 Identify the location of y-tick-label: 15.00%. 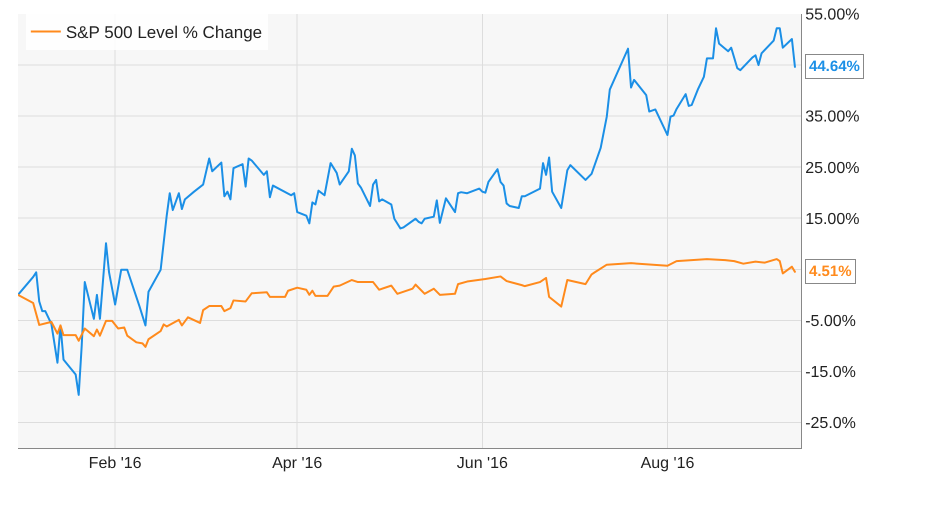
(832, 219).